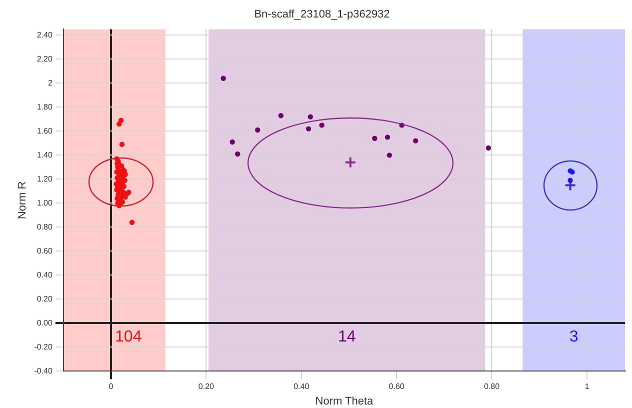  I want to click on annotation: 104, so click(128, 337).